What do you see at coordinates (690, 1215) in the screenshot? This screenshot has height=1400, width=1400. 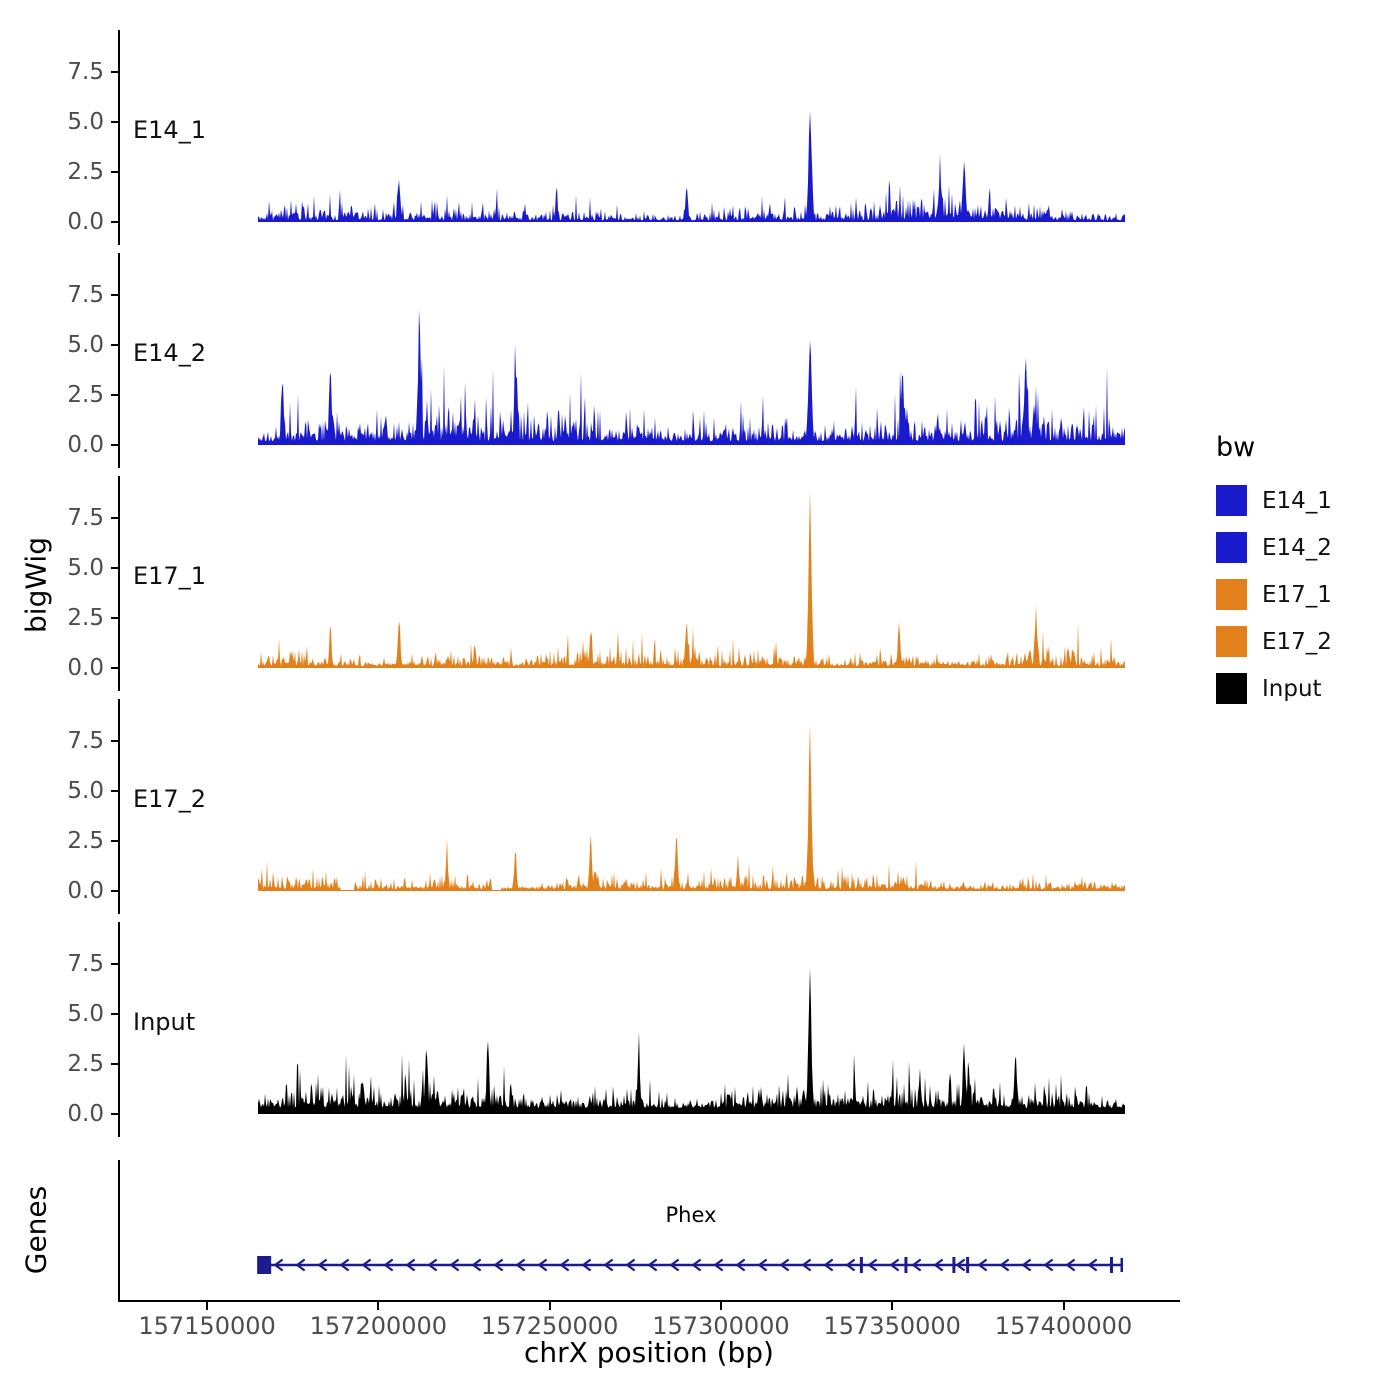 I see `gene-name-label: Phex` at bounding box center [690, 1215].